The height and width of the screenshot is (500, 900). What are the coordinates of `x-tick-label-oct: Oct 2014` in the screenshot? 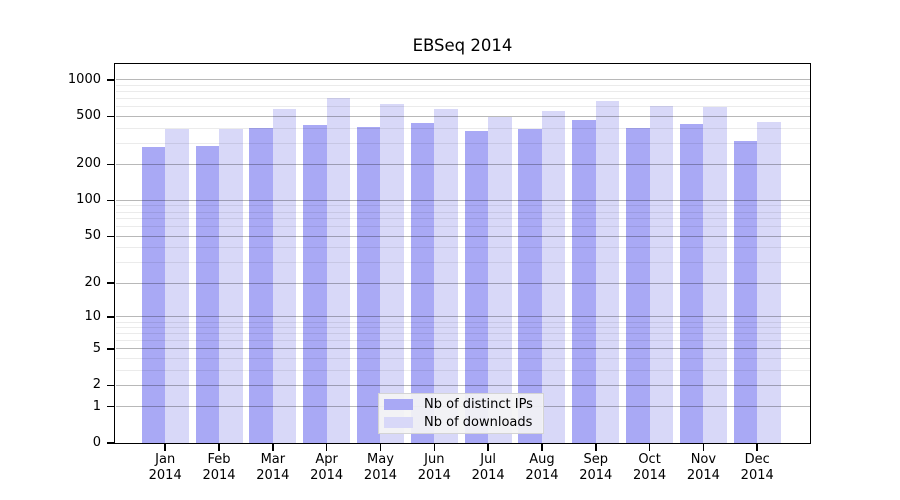 It's located at (650, 467).